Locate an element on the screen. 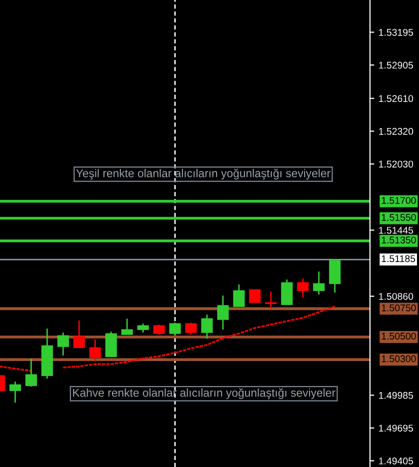  y-tick-label: 1.49695 is located at coordinates (396, 428).